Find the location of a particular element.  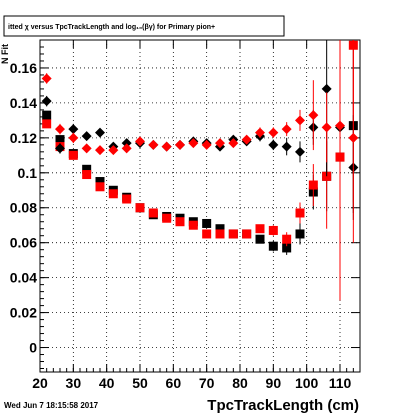

y-tick-label: 0.1 is located at coordinates (28, 173).